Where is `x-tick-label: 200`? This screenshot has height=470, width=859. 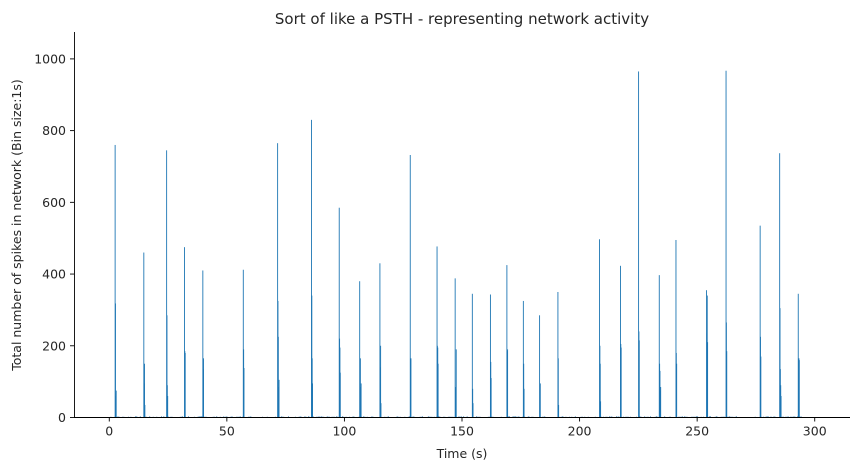 x-tick-label: 200 is located at coordinates (580, 431).